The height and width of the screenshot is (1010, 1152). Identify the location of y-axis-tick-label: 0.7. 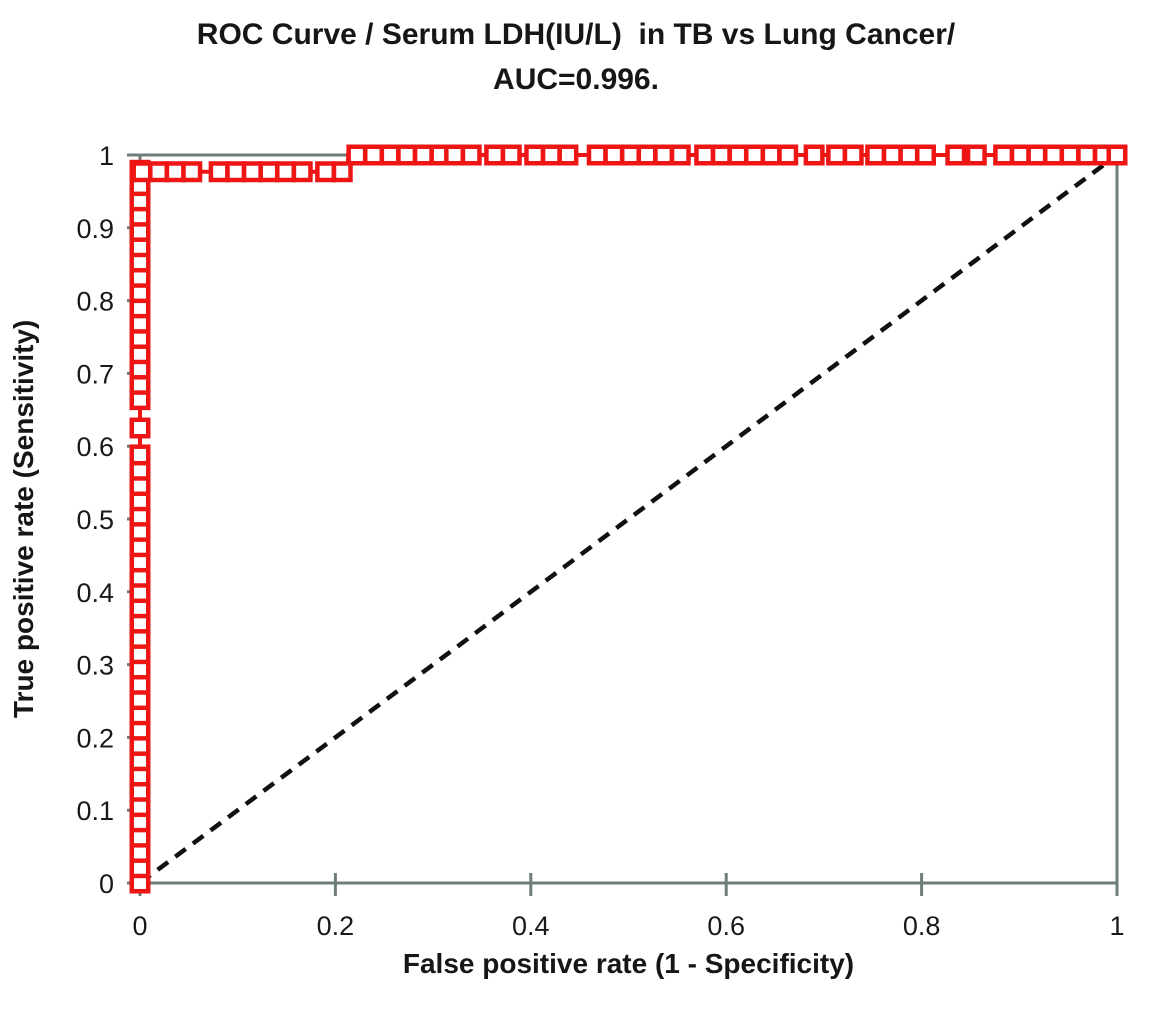
(95, 374).